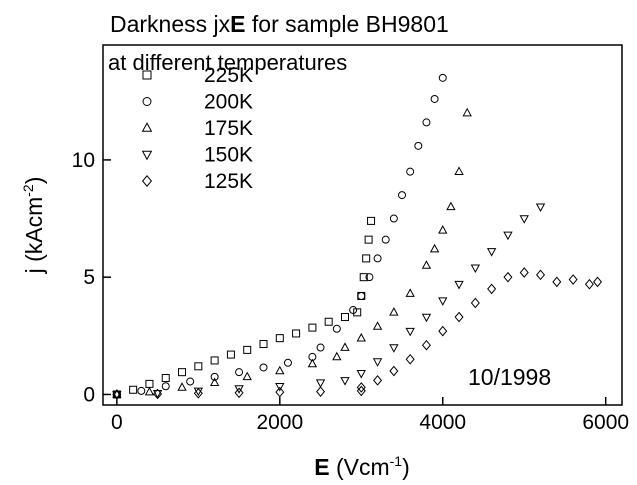 This screenshot has height=485, width=637. What do you see at coordinates (442, 422) in the screenshot?
I see `x-tick-label: 4000` at bounding box center [442, 422].